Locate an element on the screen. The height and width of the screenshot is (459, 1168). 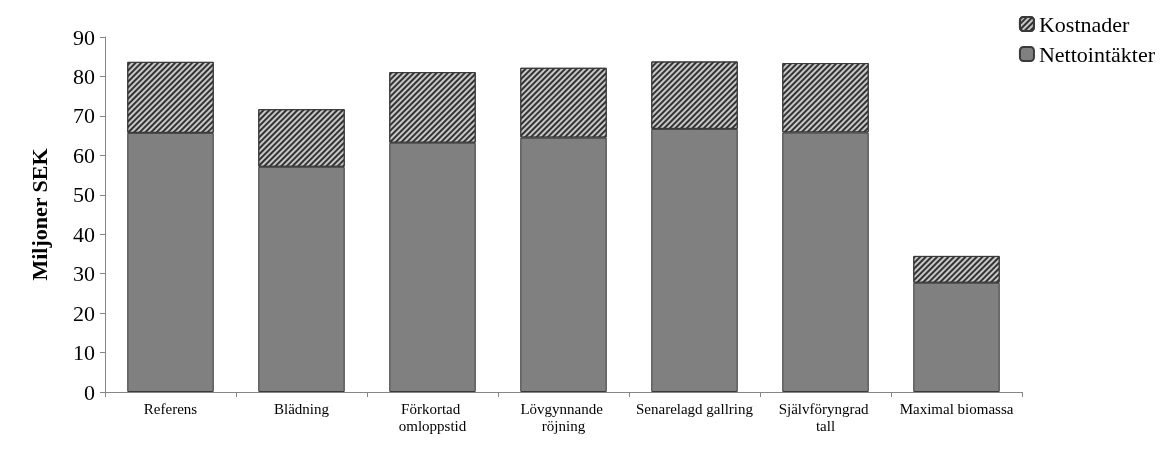
x-tick-label: Självföryngrad tall is located at coordinates (825, 417).